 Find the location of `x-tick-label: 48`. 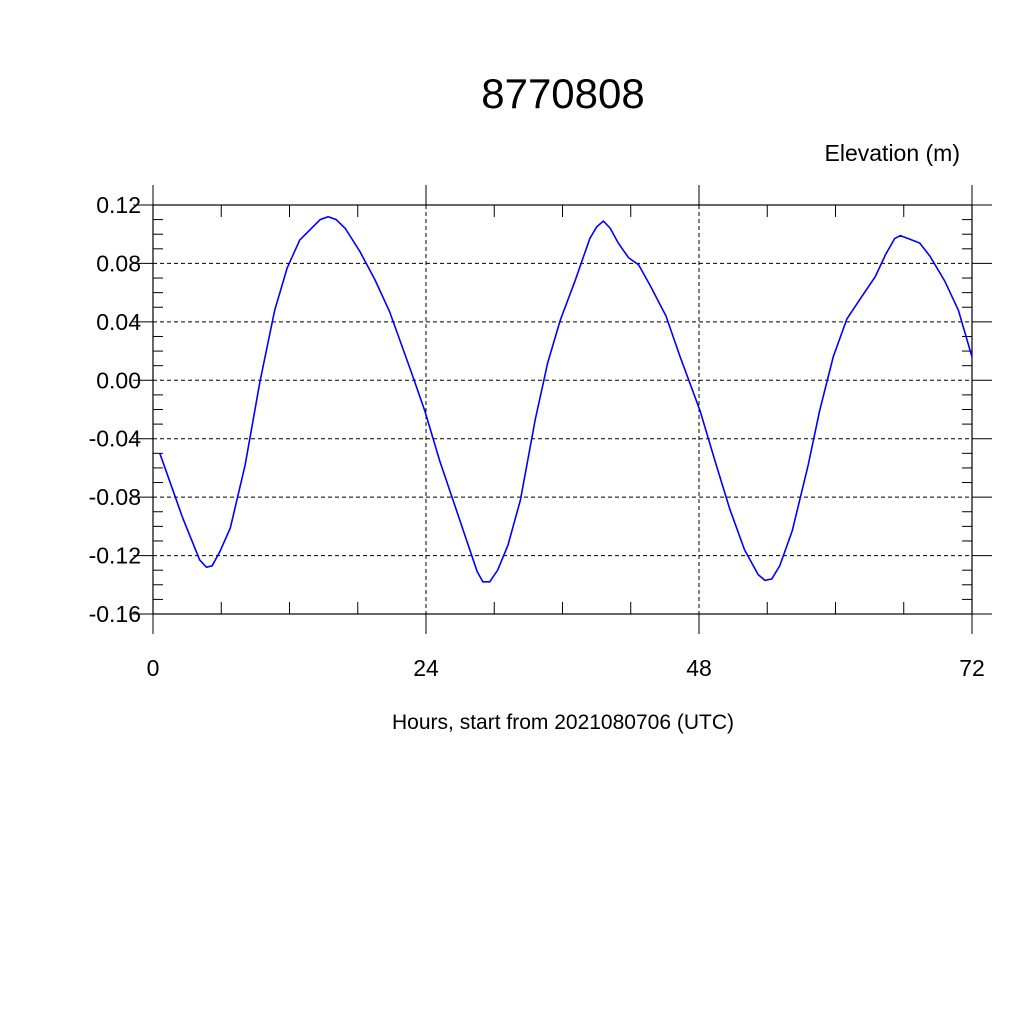

x-tick-label: 48 is located at coordinates (699, 668).